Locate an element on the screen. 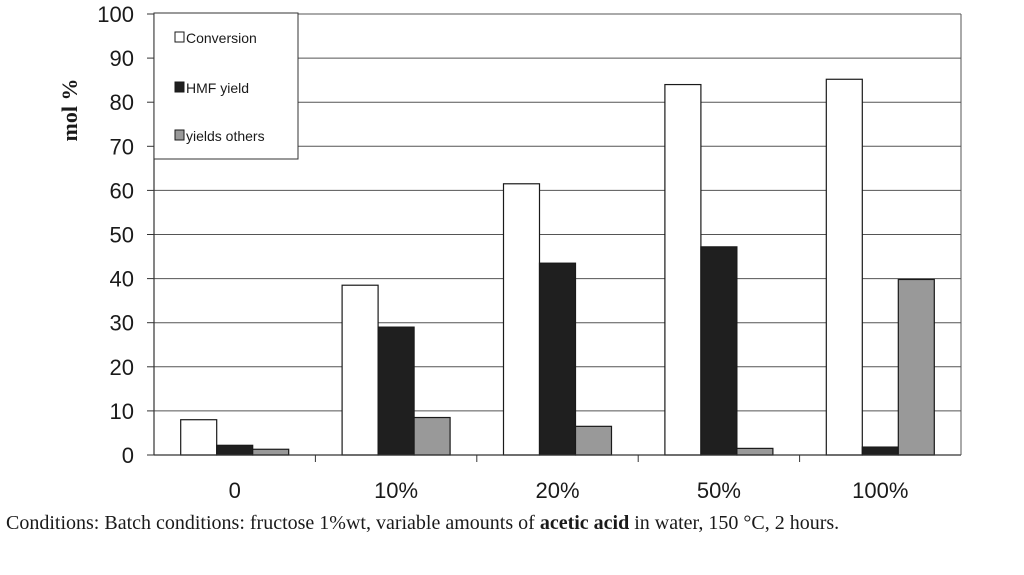  x-tick-label: 10% is located at coordinates (396, 490).